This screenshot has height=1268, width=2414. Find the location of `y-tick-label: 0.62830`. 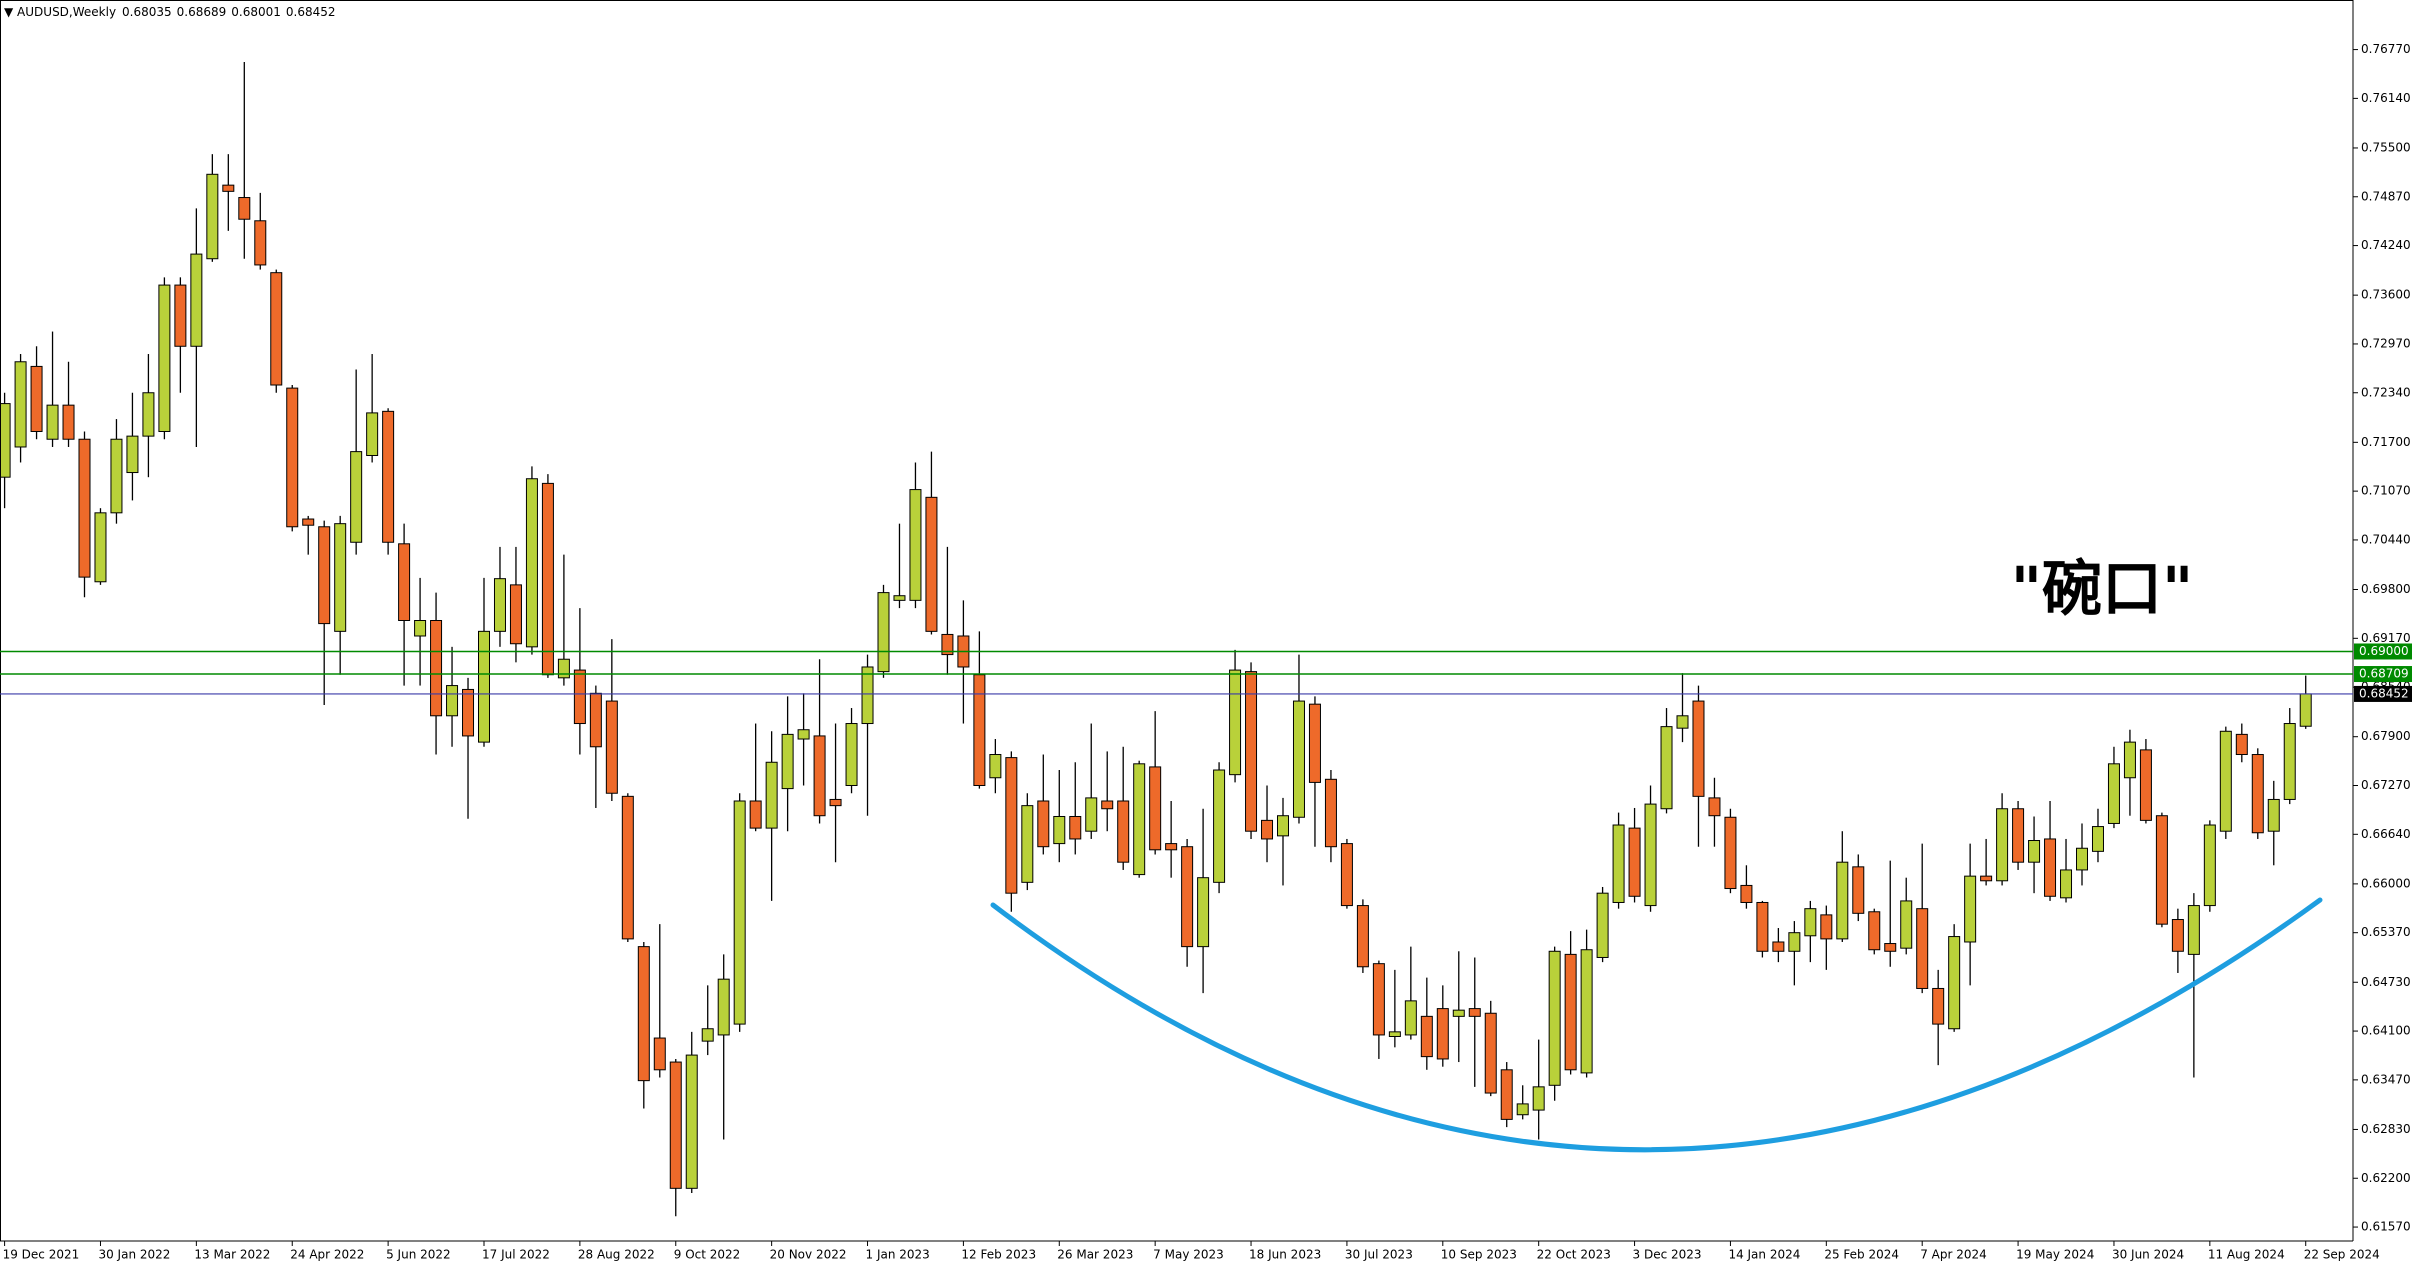

y-tick-label: 0.62830 is located at coordinates (2386, 1129).